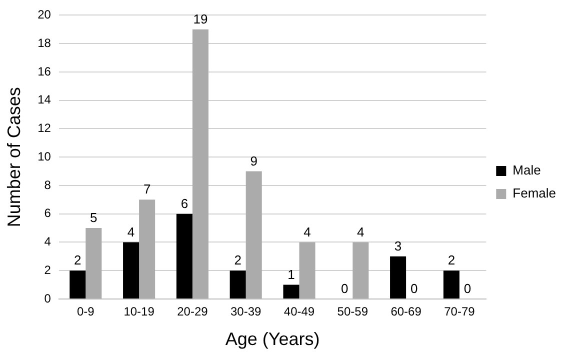  I want to click on y-tick-label: 12, so click(45, 128).